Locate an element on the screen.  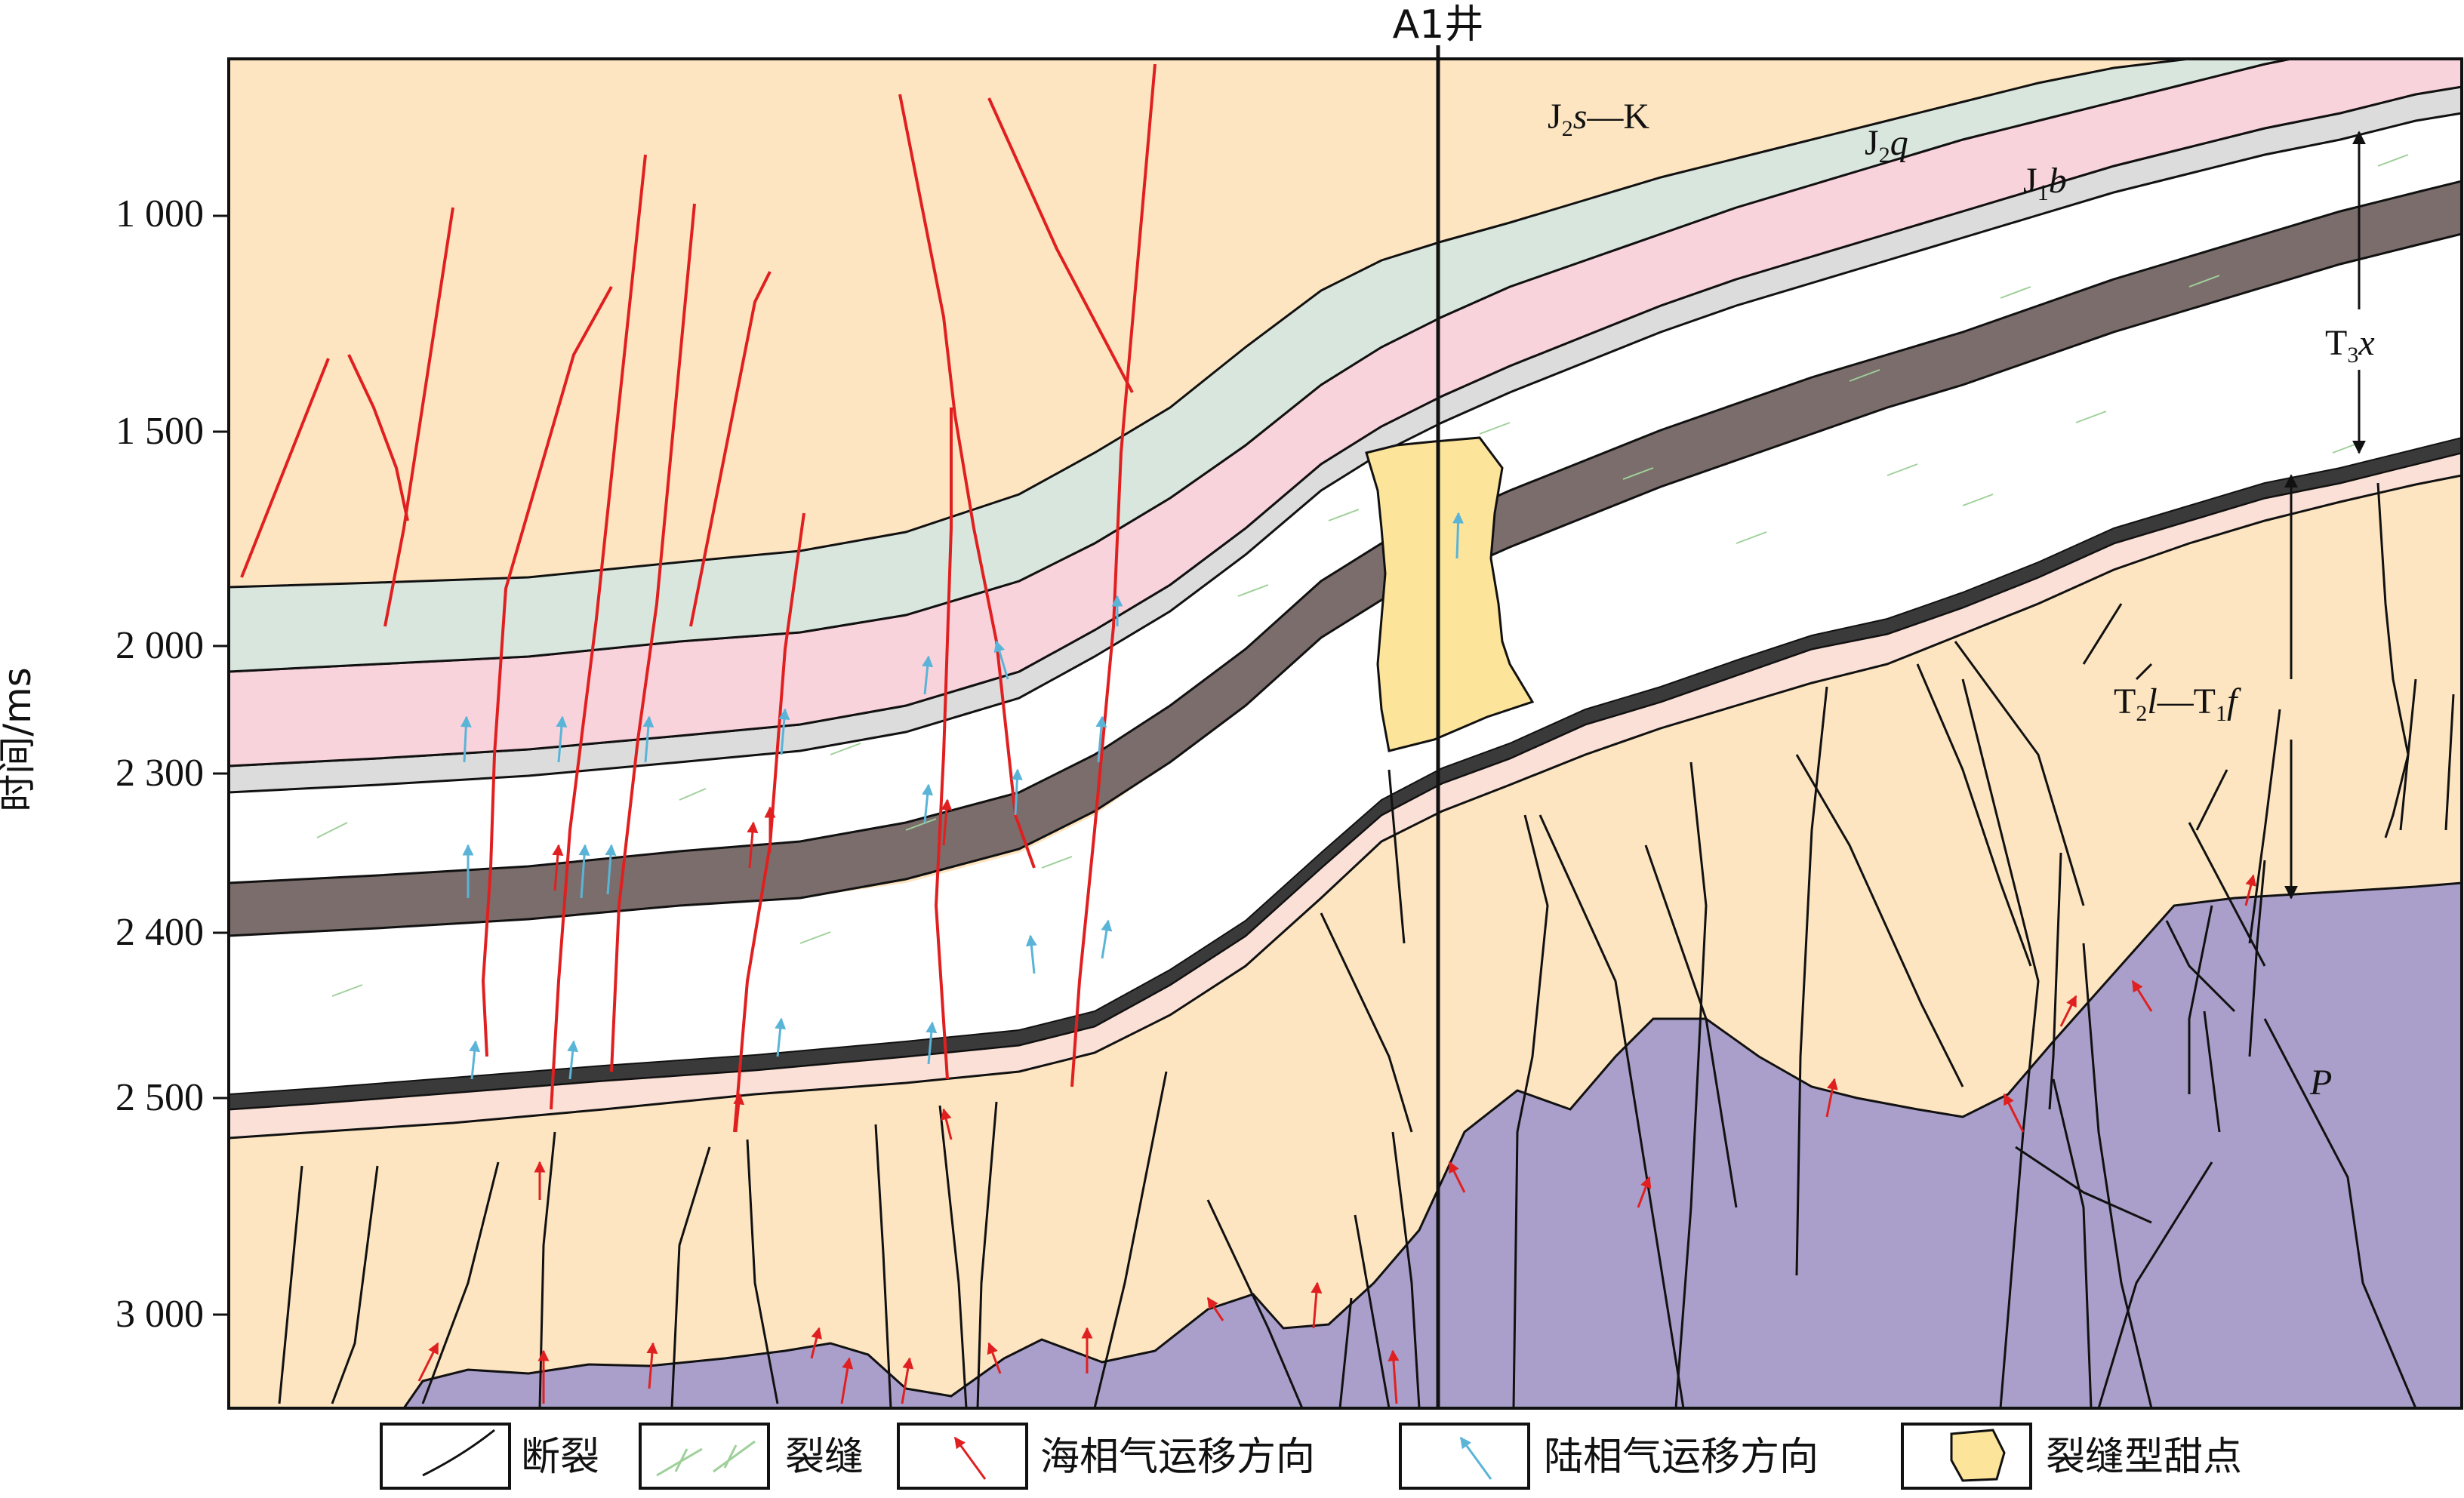
marine-gas-arrow-icon is located at coordinates (970, 1458).